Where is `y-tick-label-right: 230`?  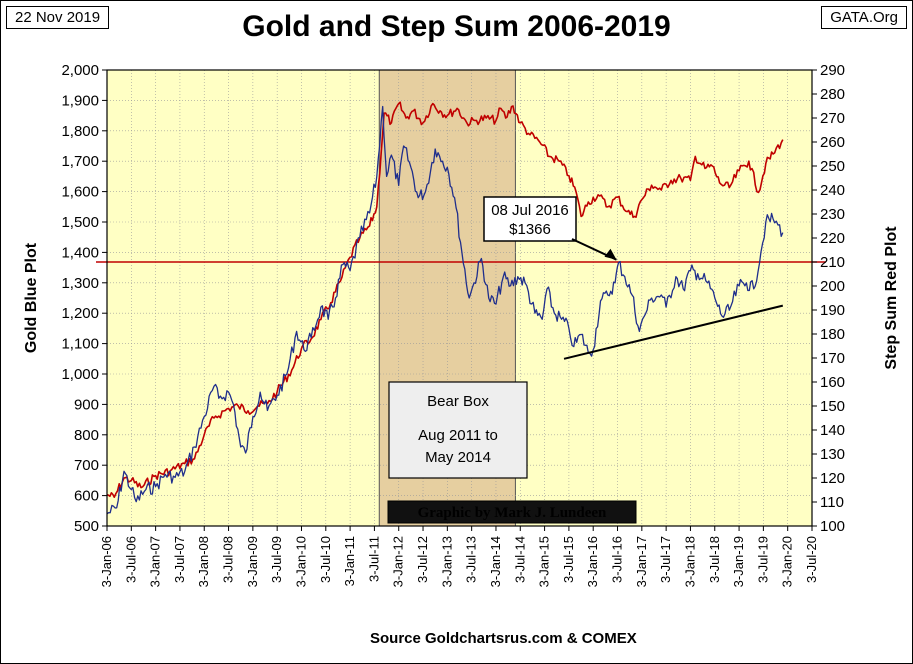
y-tick-label-right: 230 is located at coordinates (832, 214).